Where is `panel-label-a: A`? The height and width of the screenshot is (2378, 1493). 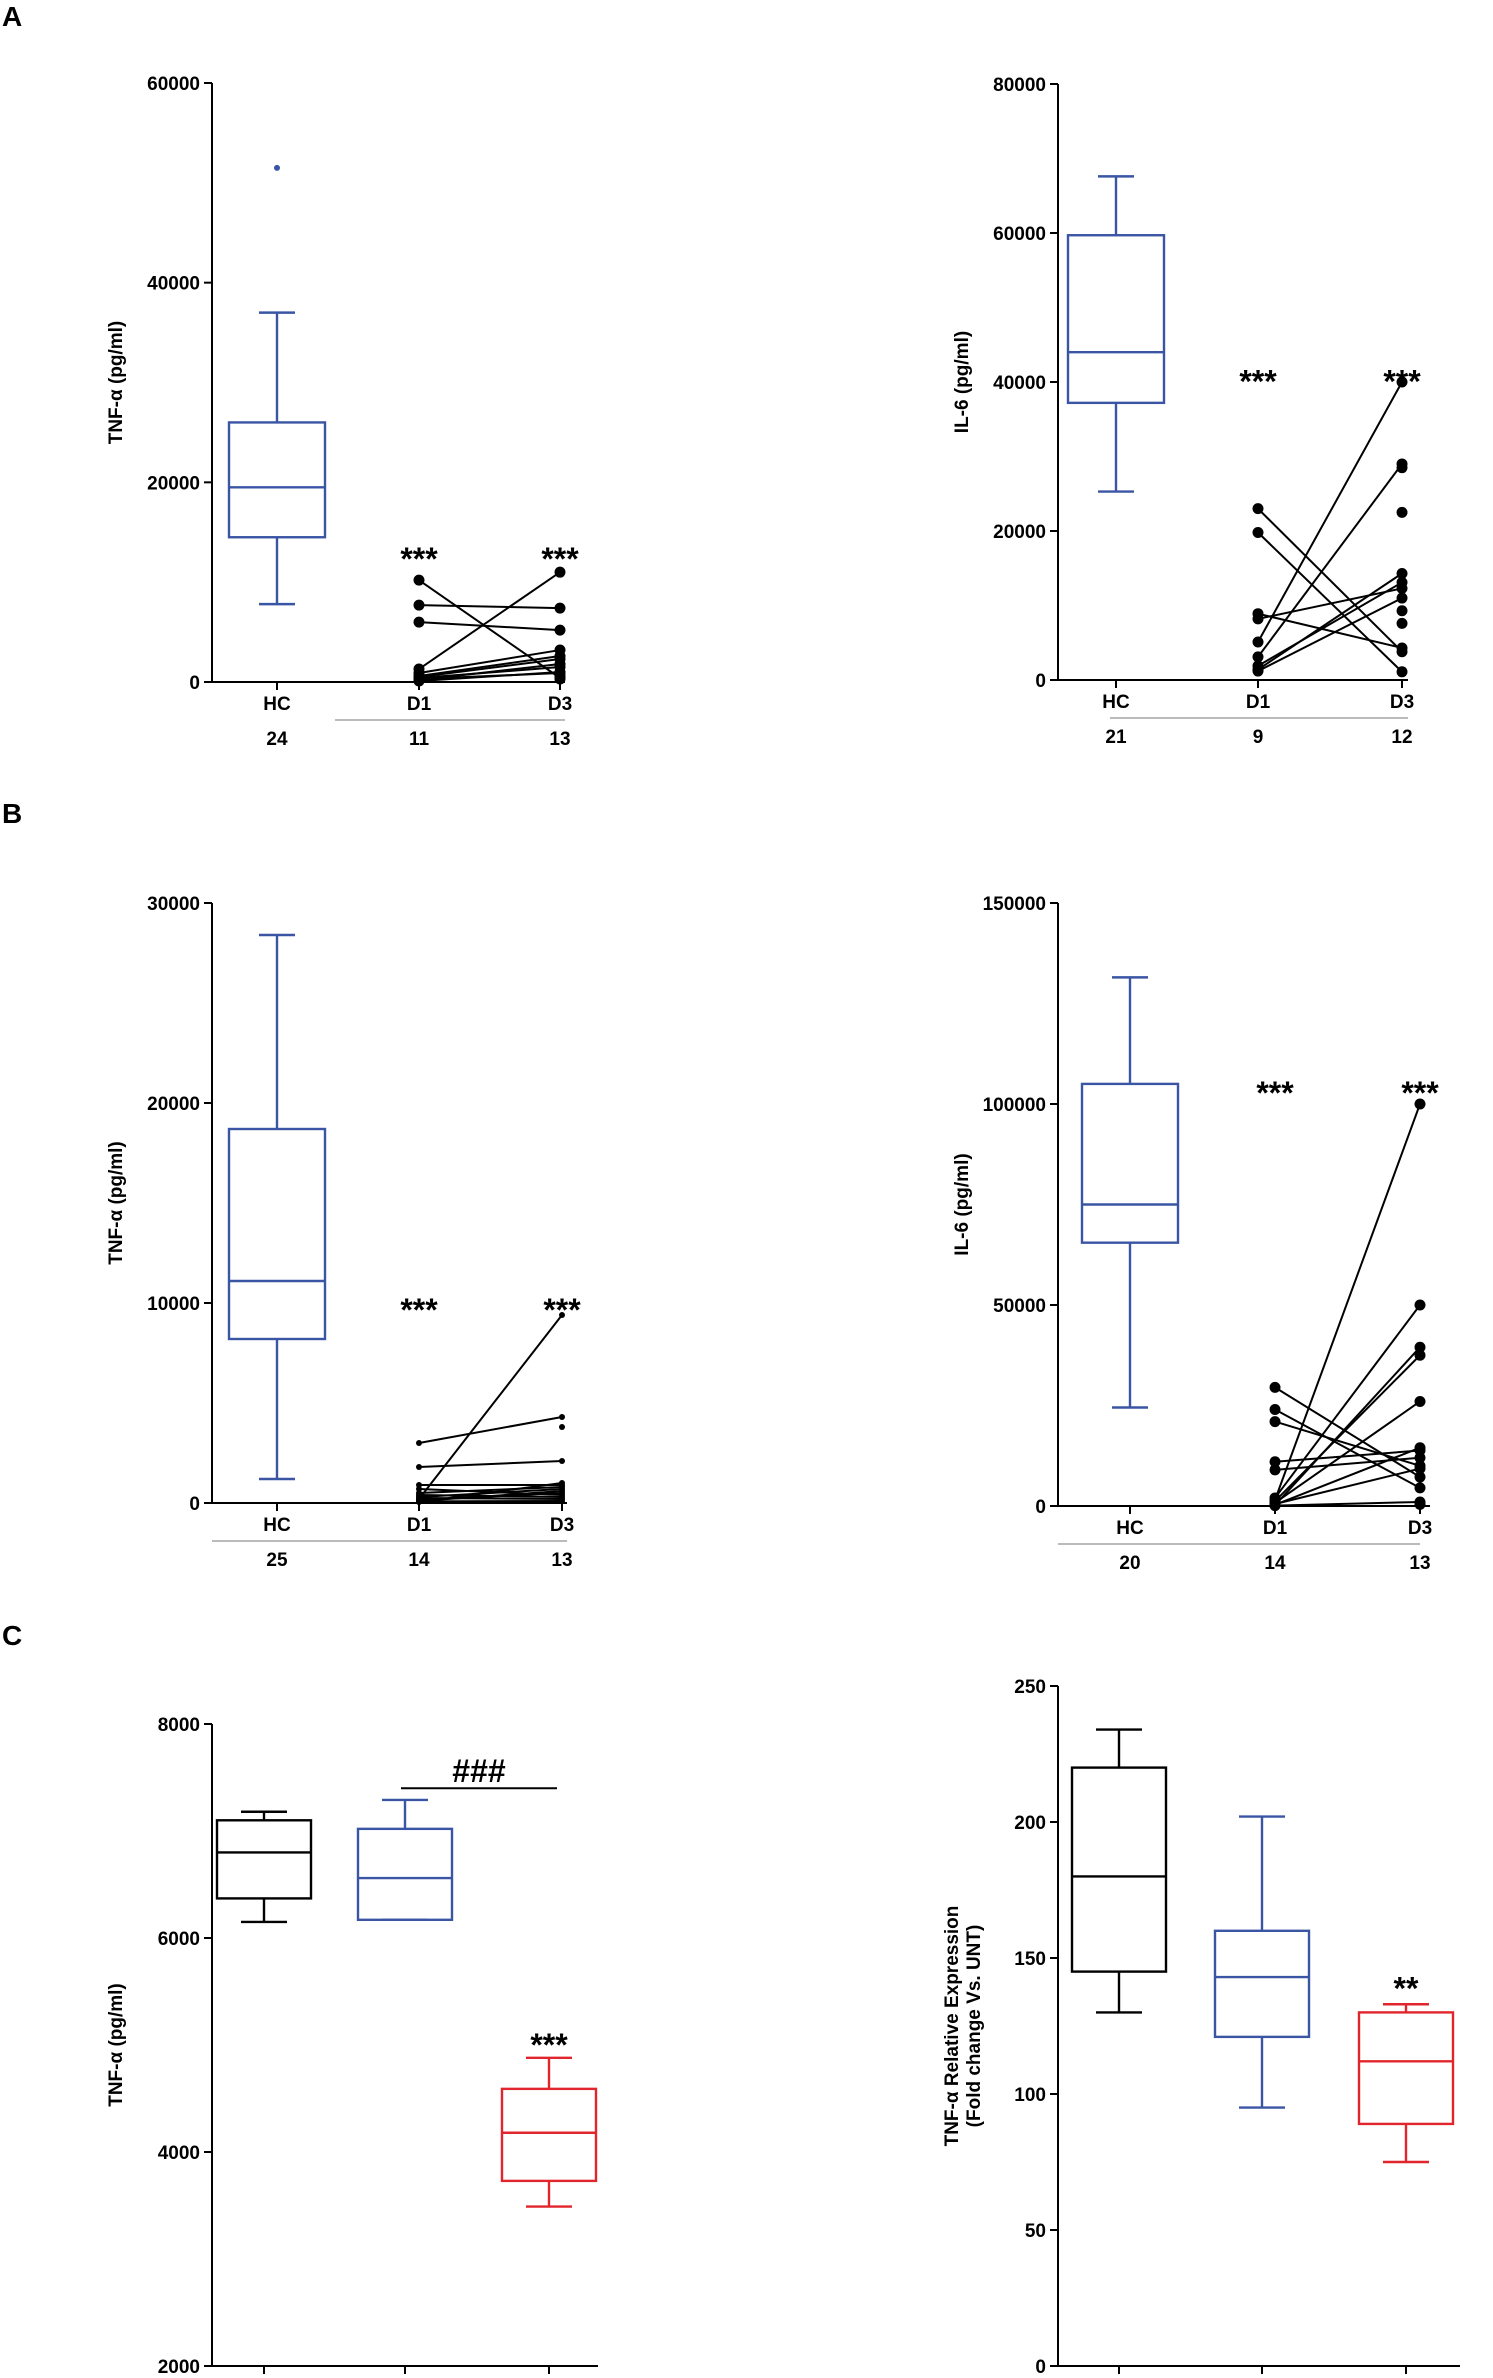 panel-label-a: A is located at coordinates (12, 16).